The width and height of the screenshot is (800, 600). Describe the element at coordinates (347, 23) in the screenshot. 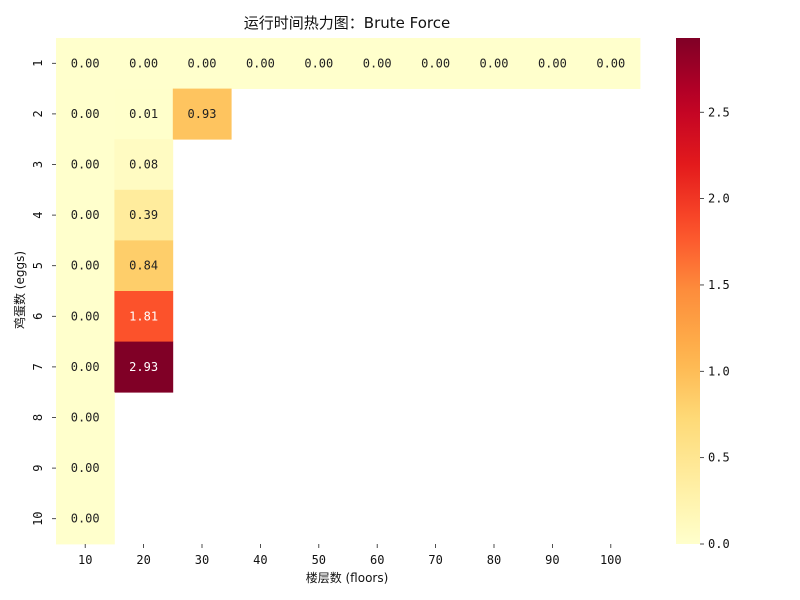

I see `chart-title: 运行时间热力图：Brute Force` at that location.